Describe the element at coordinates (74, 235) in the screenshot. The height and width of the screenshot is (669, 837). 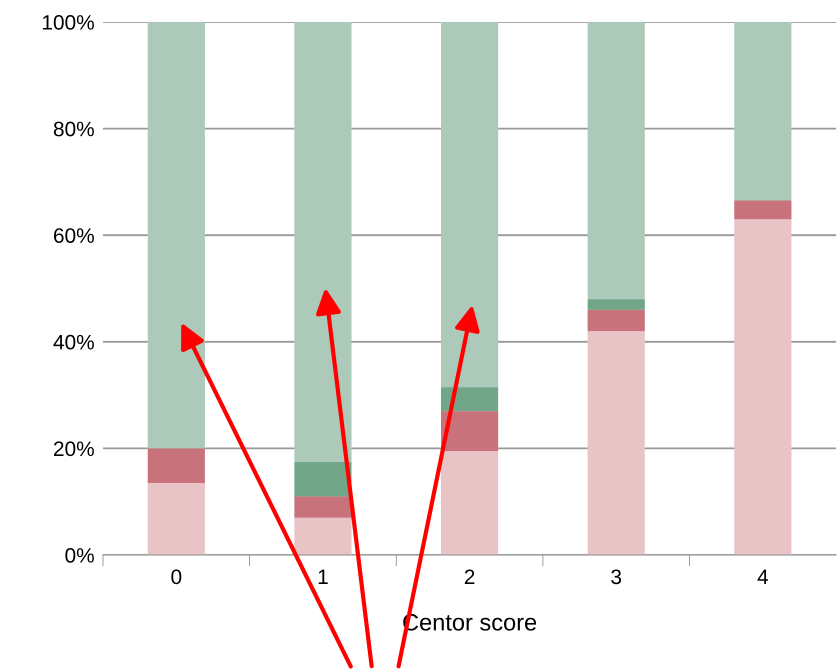
I see `y-tick-label: 60%` at that location.